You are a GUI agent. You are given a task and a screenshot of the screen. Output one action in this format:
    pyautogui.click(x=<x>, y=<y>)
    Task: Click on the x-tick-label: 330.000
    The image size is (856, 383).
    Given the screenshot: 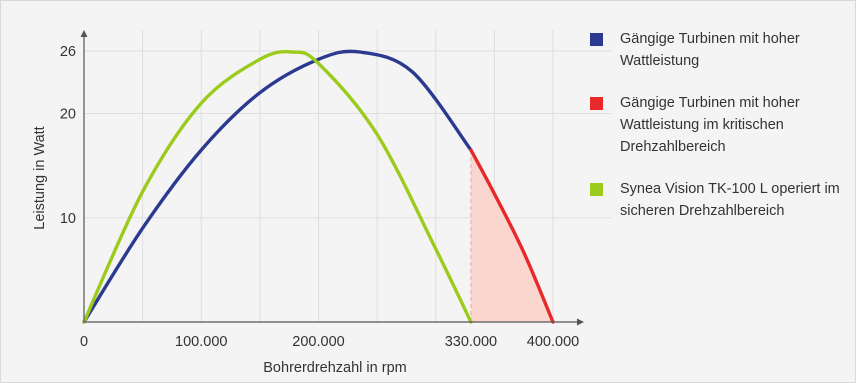 What is the action you would take?
    pyautogui.click(x=471, y=342)
    